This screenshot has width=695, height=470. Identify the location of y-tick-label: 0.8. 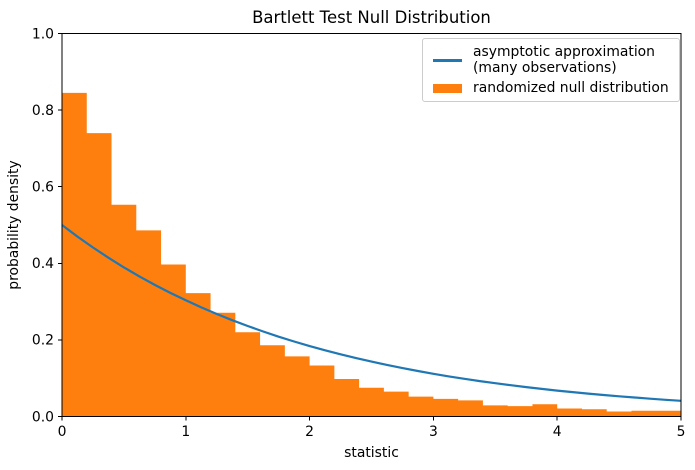
(43, 111).